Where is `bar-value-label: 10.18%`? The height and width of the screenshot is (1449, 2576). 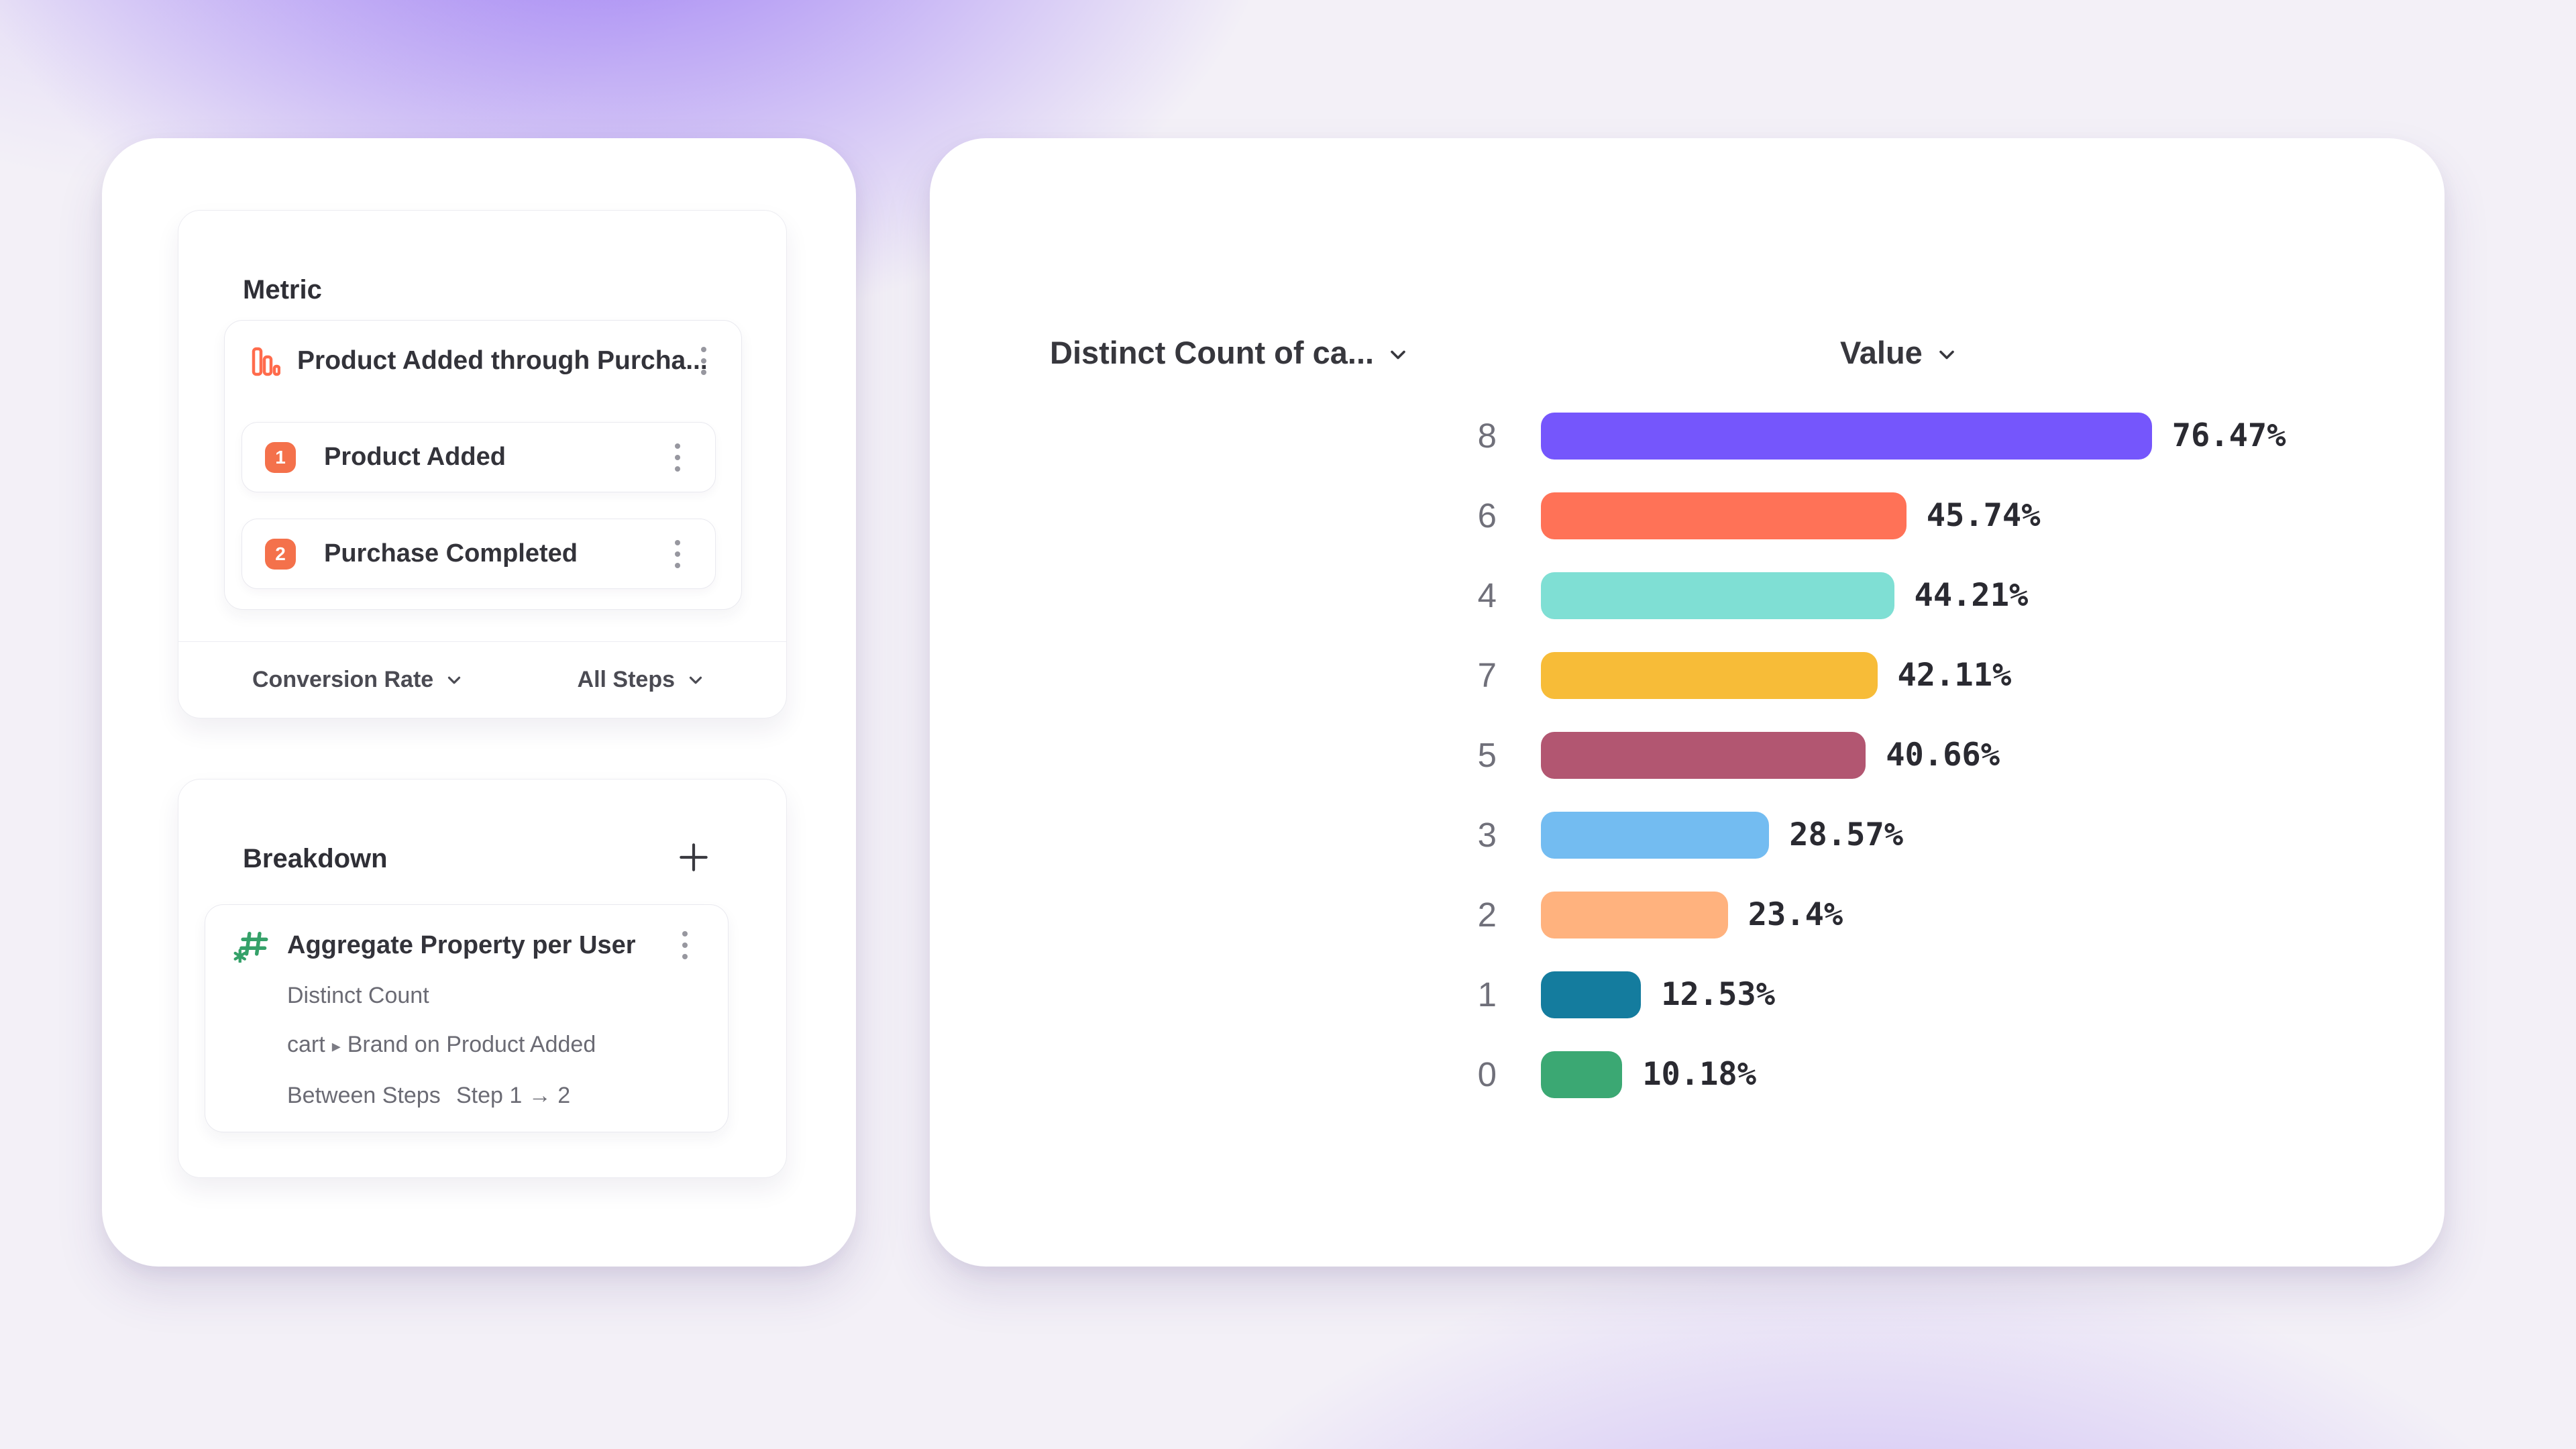
bar-value-label: 10.18% is located at coordinates (1699, 1074).